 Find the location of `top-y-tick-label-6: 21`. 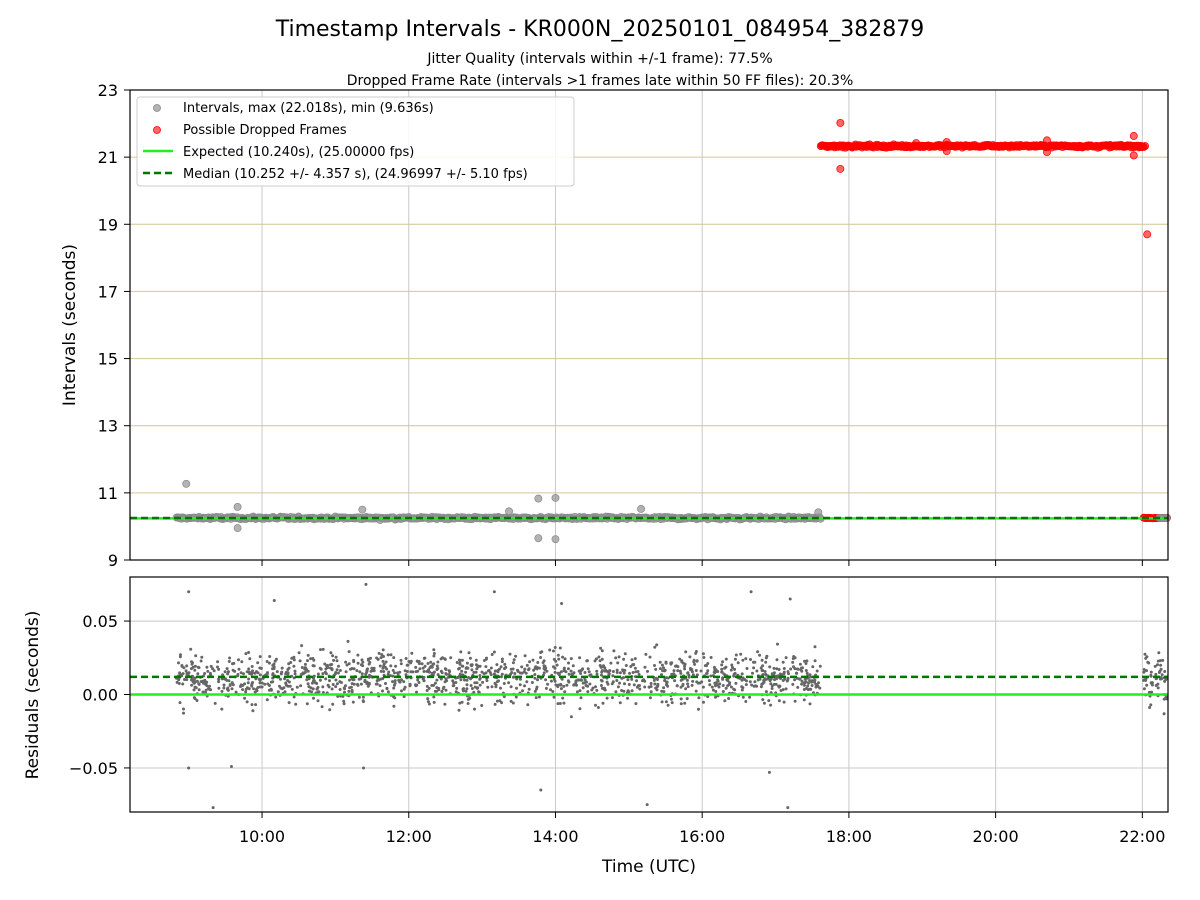

top-y-tick-label-6: 21 is located at coordinates (108, 157).